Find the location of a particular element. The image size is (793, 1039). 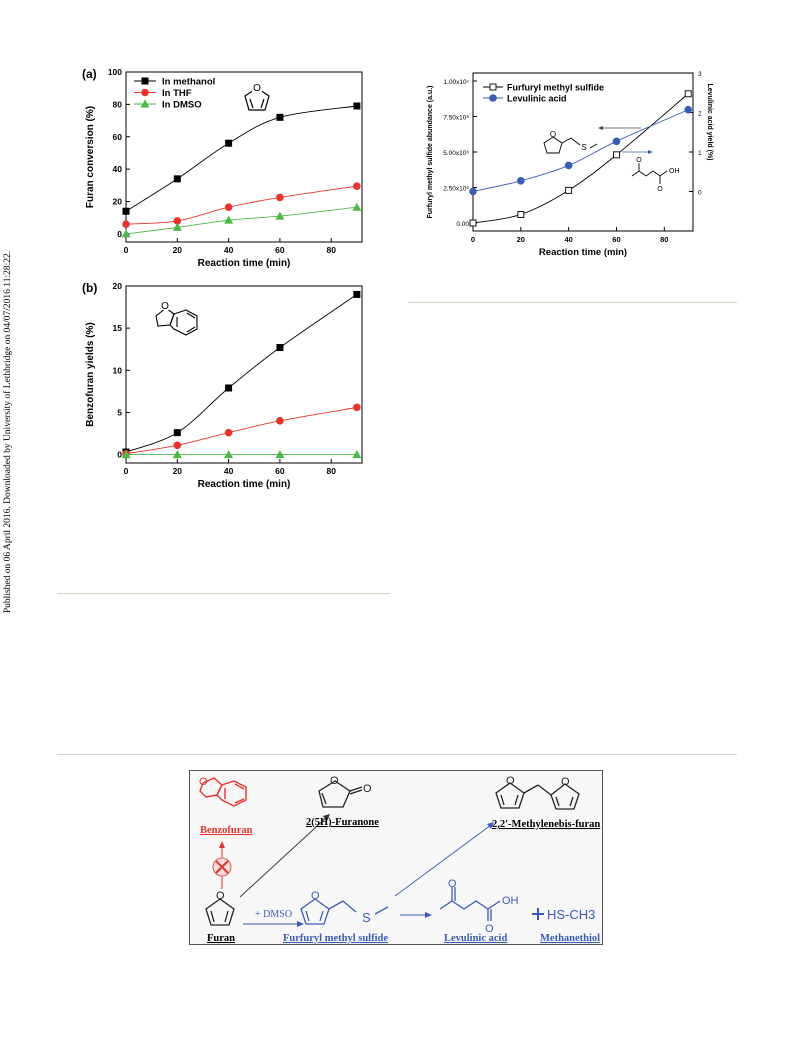

series-line-furfuryl-methyl-sulfide is located at coordinates (580, 158).